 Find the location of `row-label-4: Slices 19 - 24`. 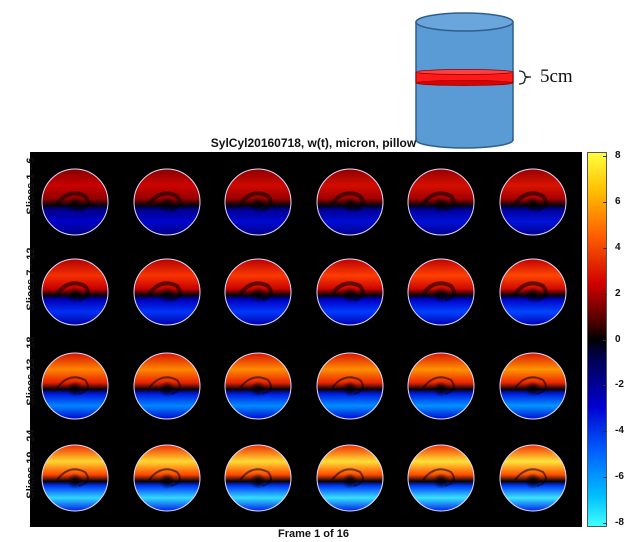

row-label-4: Slices 19 - 24 is located at coordinates (31, 464).